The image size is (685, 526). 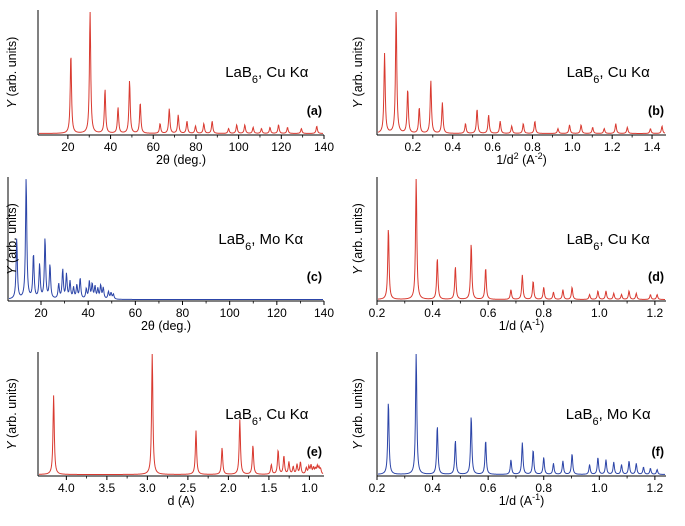 I want to click on panel-label: (c), so click(x=314, y=277).